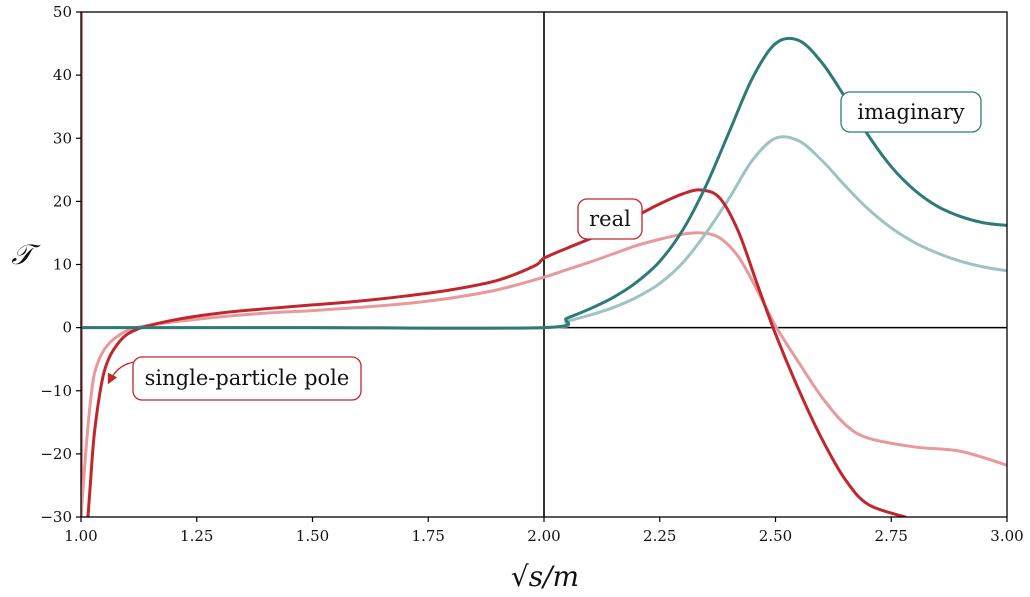 This screenshot has height=597, width=1030. I want to click on pole-label: single-particle pole, so click(247, 378).